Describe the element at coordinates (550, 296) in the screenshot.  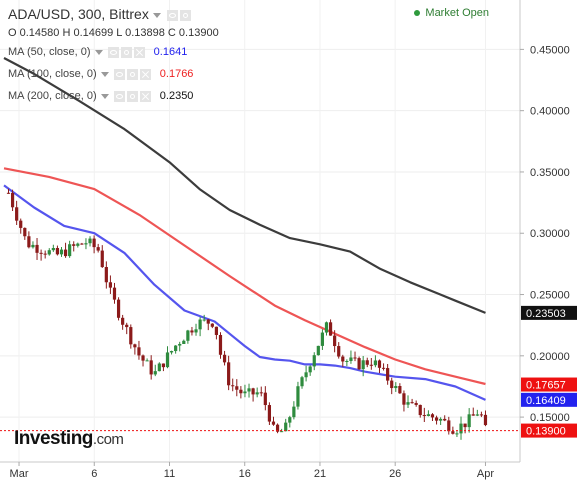
I see `y-tick-label: 0.25000` at that location.